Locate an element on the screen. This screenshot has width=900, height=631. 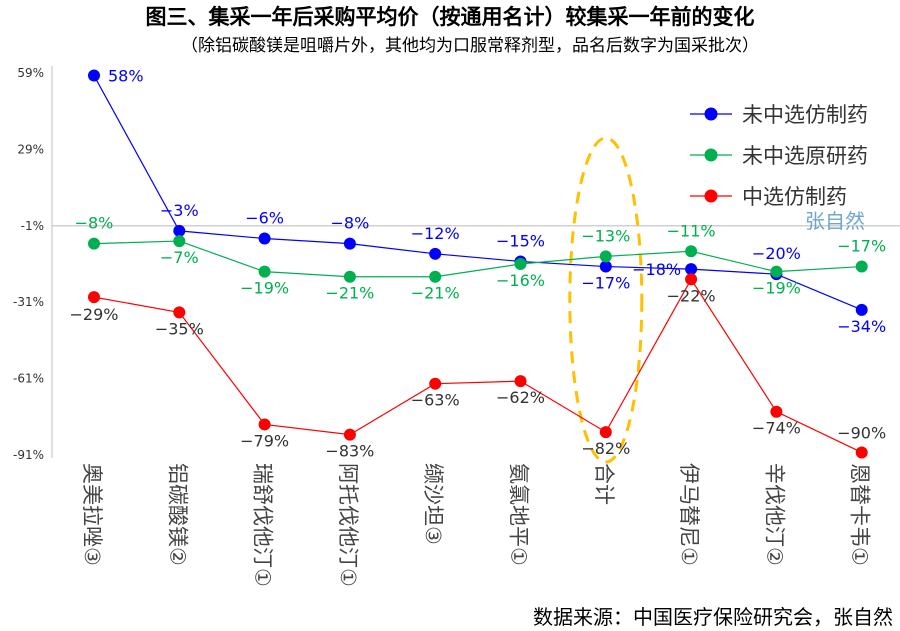
data-label: −11% is located at coordinates (691, 230).